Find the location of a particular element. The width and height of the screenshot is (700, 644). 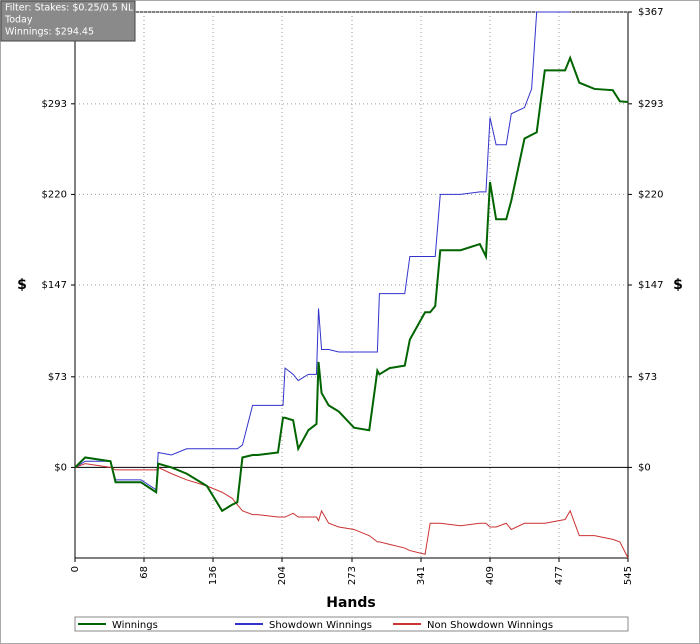

annotation: Filter: Stakes: $0.25/0.5 NL is located at coordinates (69, 8).